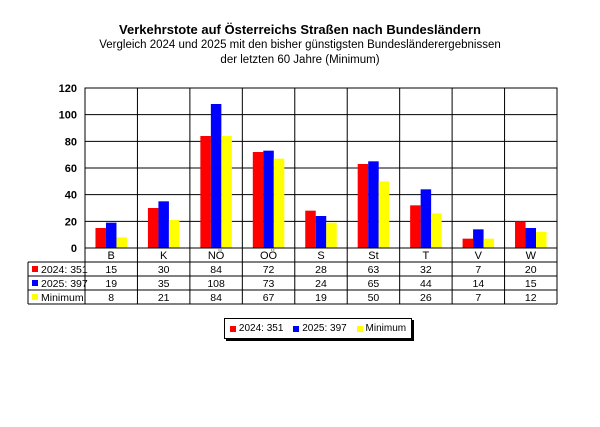  Describe the element at coordinates (258, 200) in the screenshot. I see `bar-0-OÖ` at that location.